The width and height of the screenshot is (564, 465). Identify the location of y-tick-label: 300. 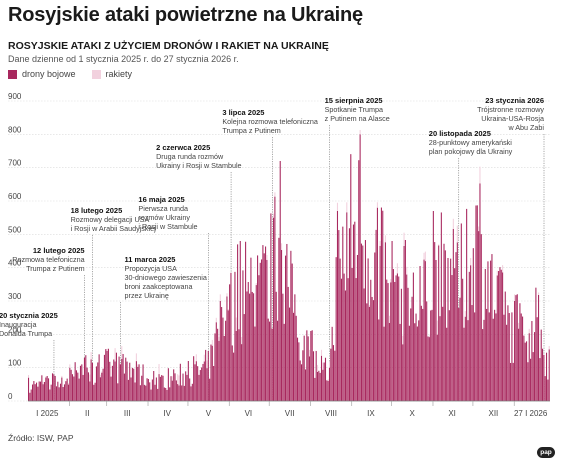
(15, 296).